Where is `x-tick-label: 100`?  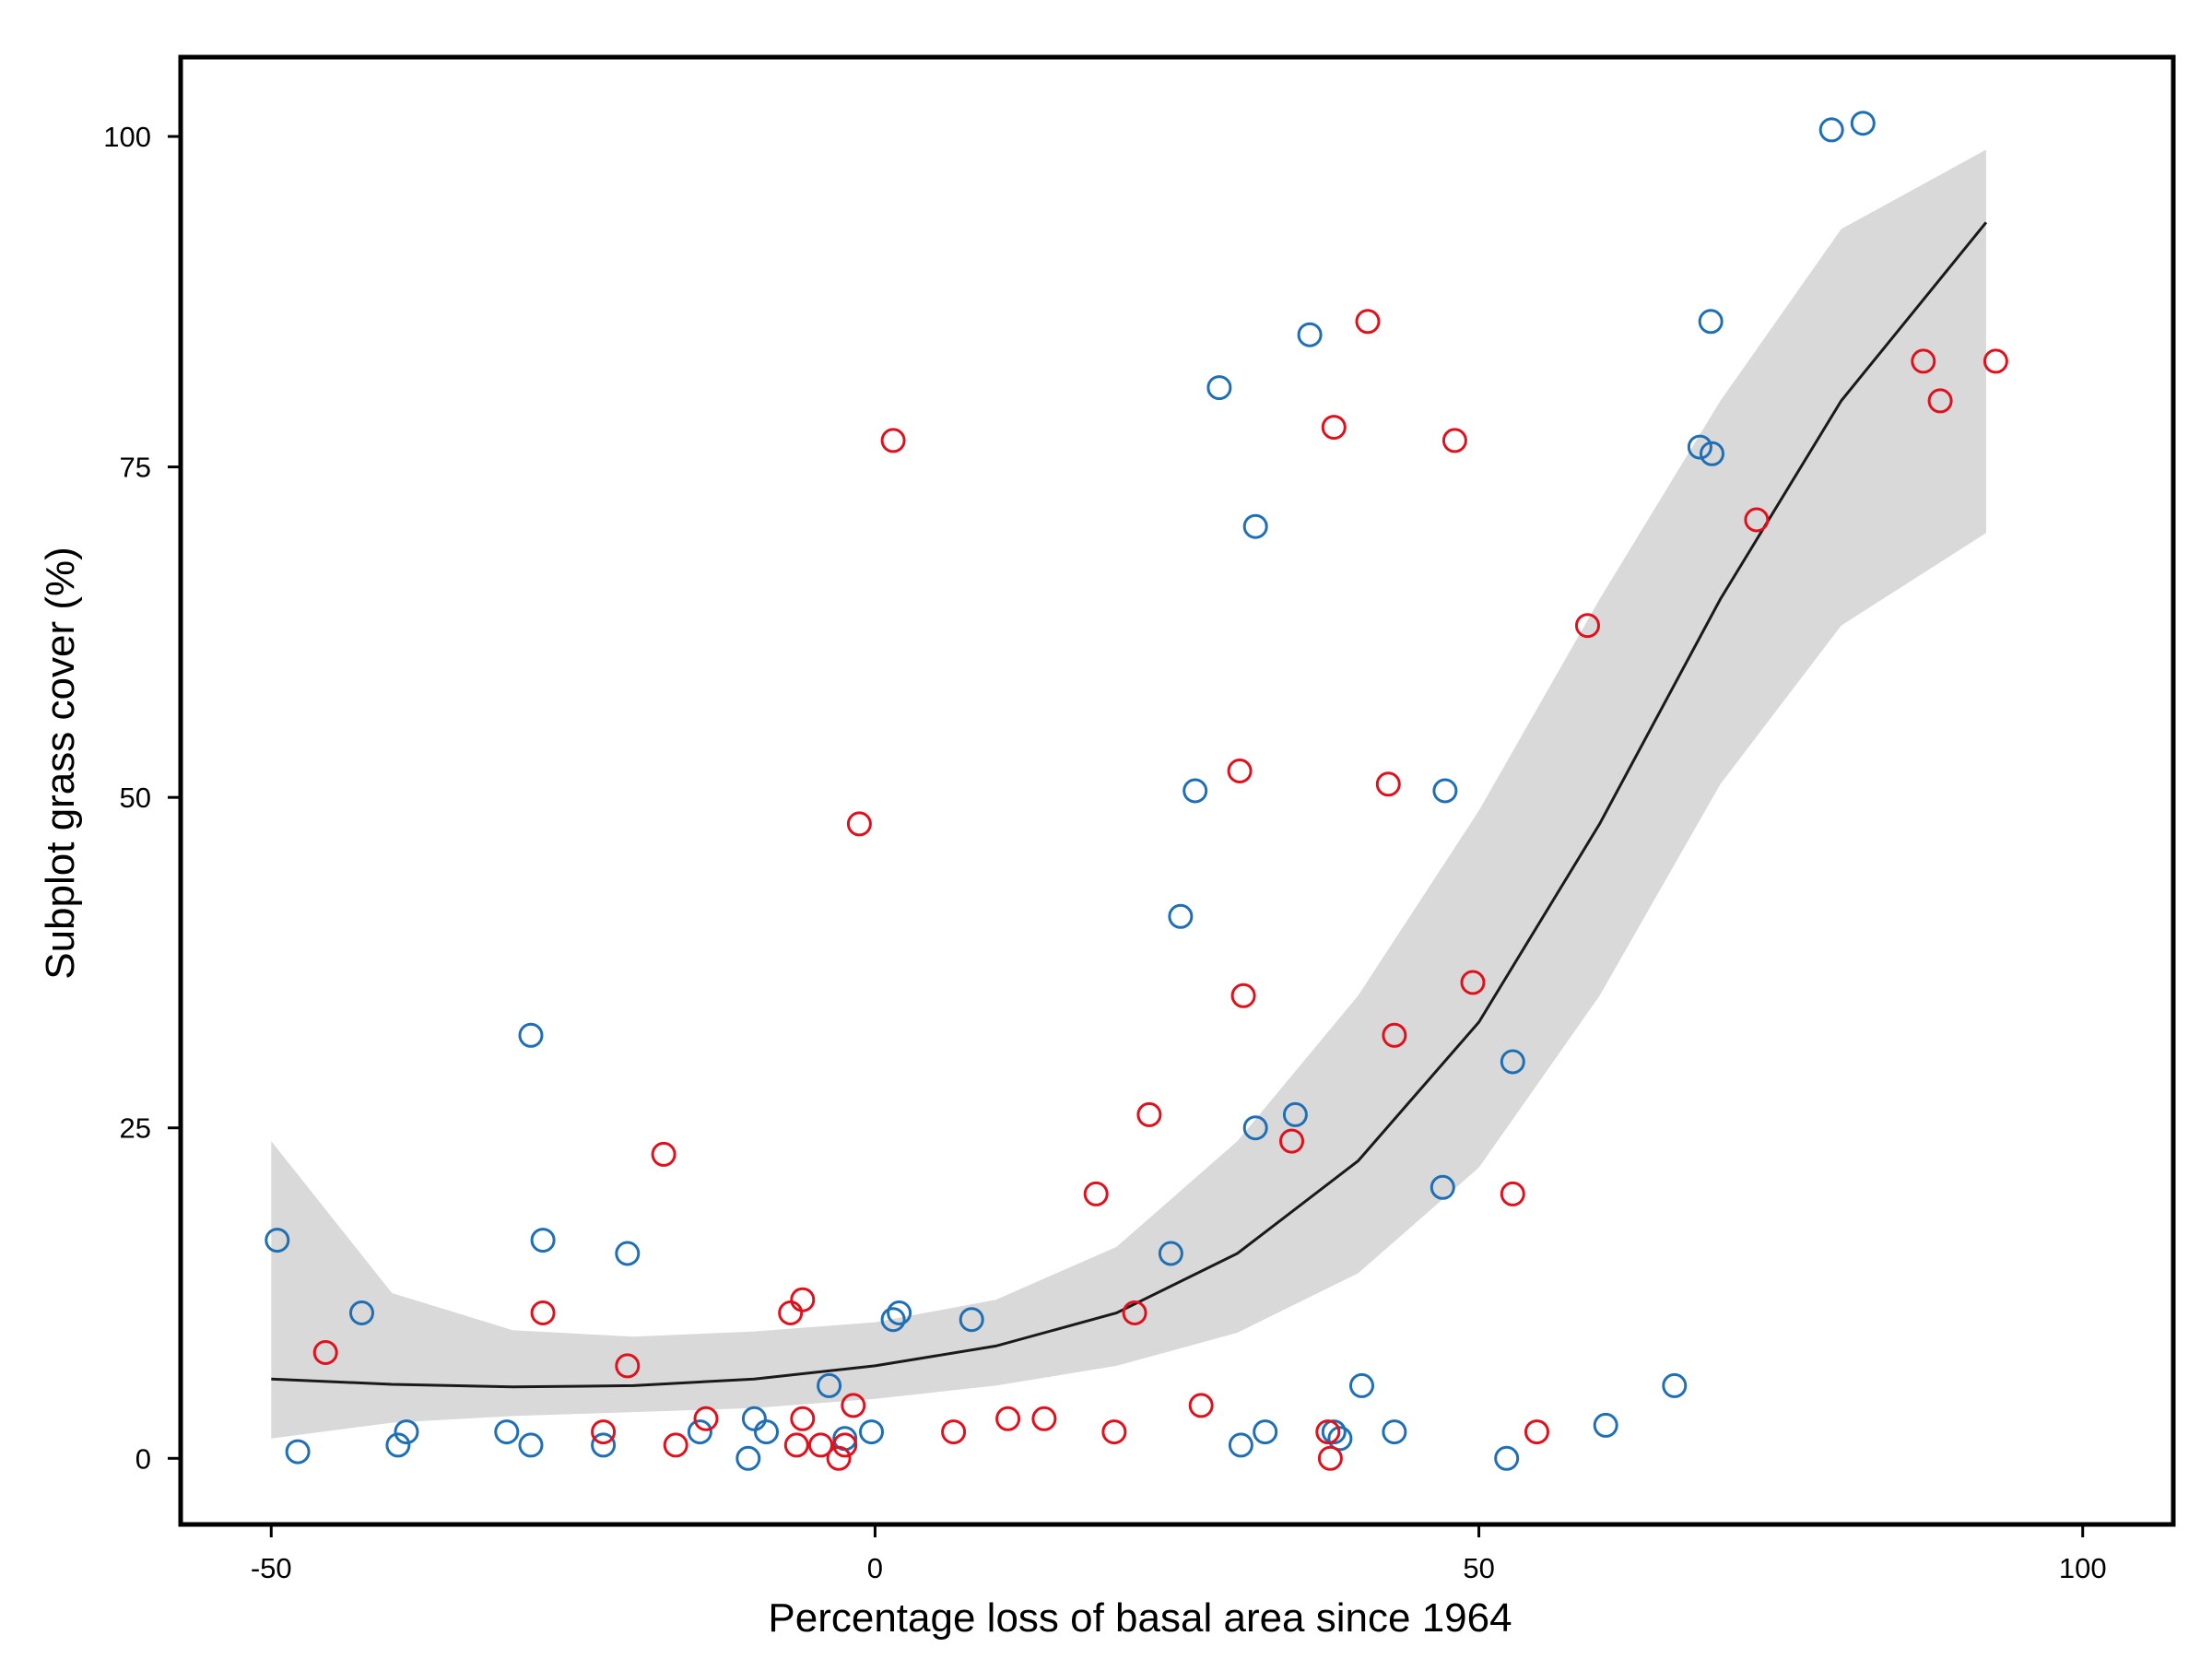
x-tick-label: 100 is located at coordinates (2083, 1568).